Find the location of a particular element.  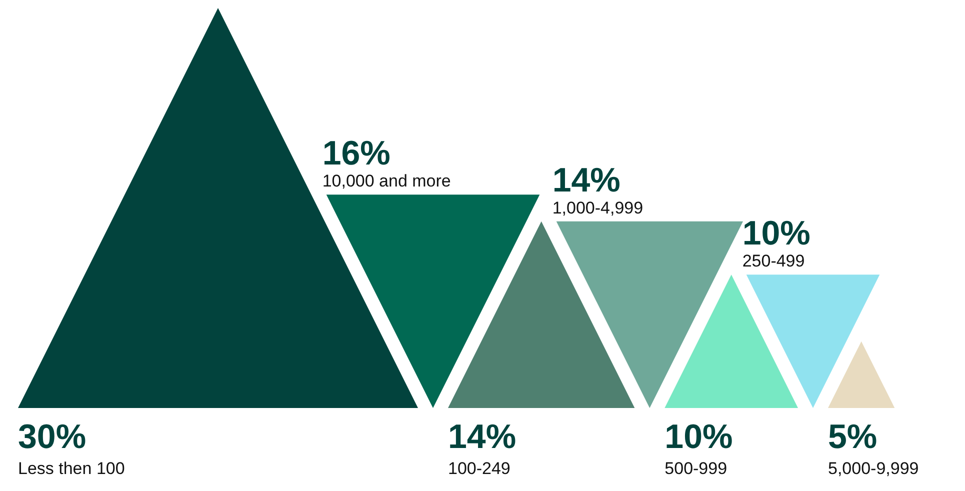

category-label: 100-249 is located at coordinates (479, 468).